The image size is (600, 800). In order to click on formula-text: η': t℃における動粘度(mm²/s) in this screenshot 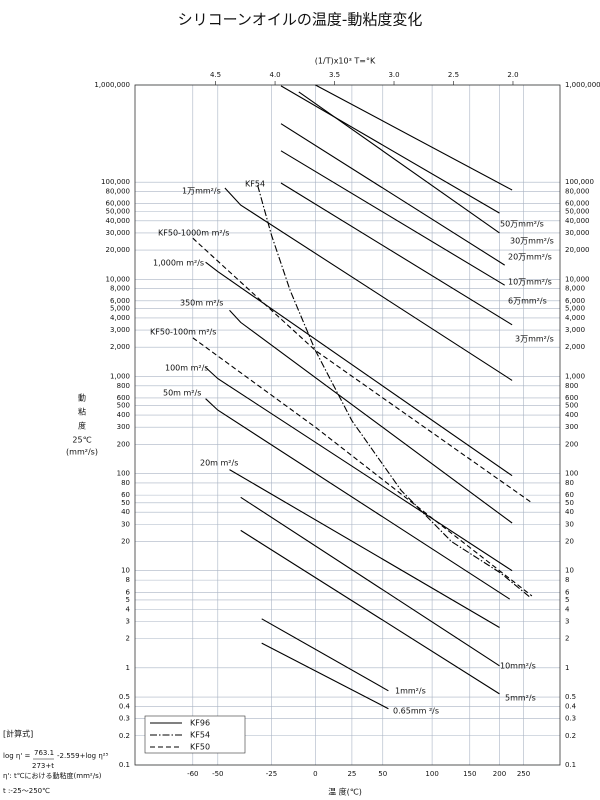, I will do `click(52, 775)`.